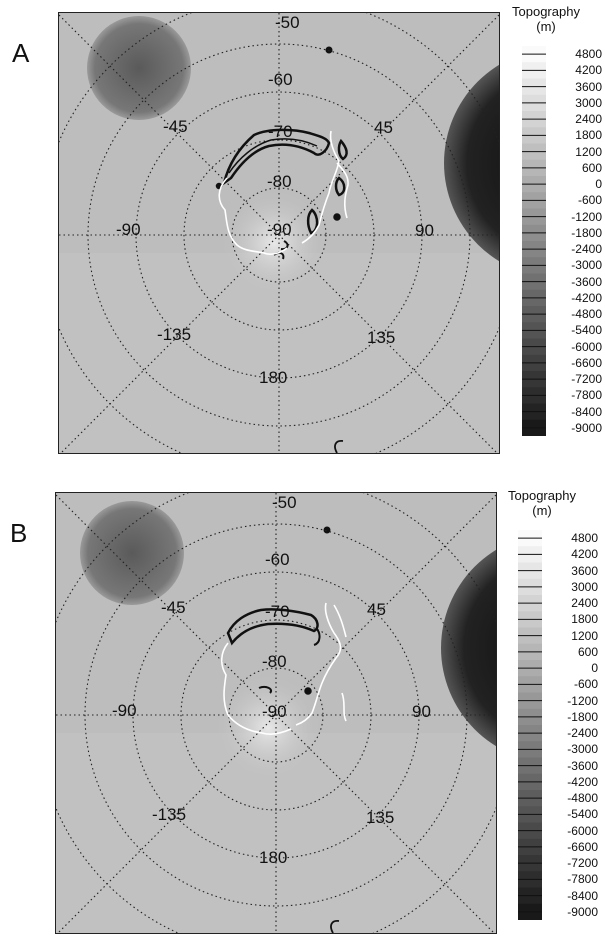  Describe the element at coordinates (582, 700) in the screenshot. I see `legend-tick-label: -1200` at that location.